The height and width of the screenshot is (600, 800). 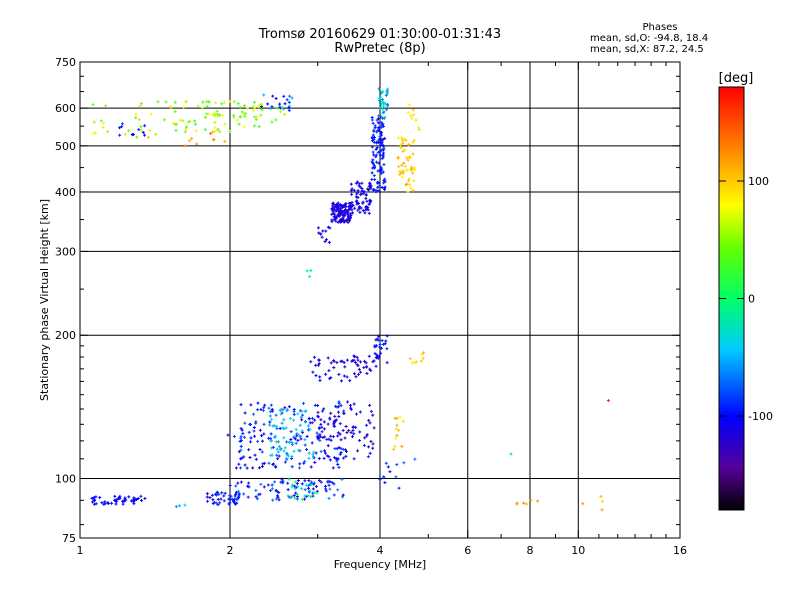 What do you see at coordinates (660, 27) in the screenshot?
I see `phase-heading: Phases` at bounding box center [660, 27].